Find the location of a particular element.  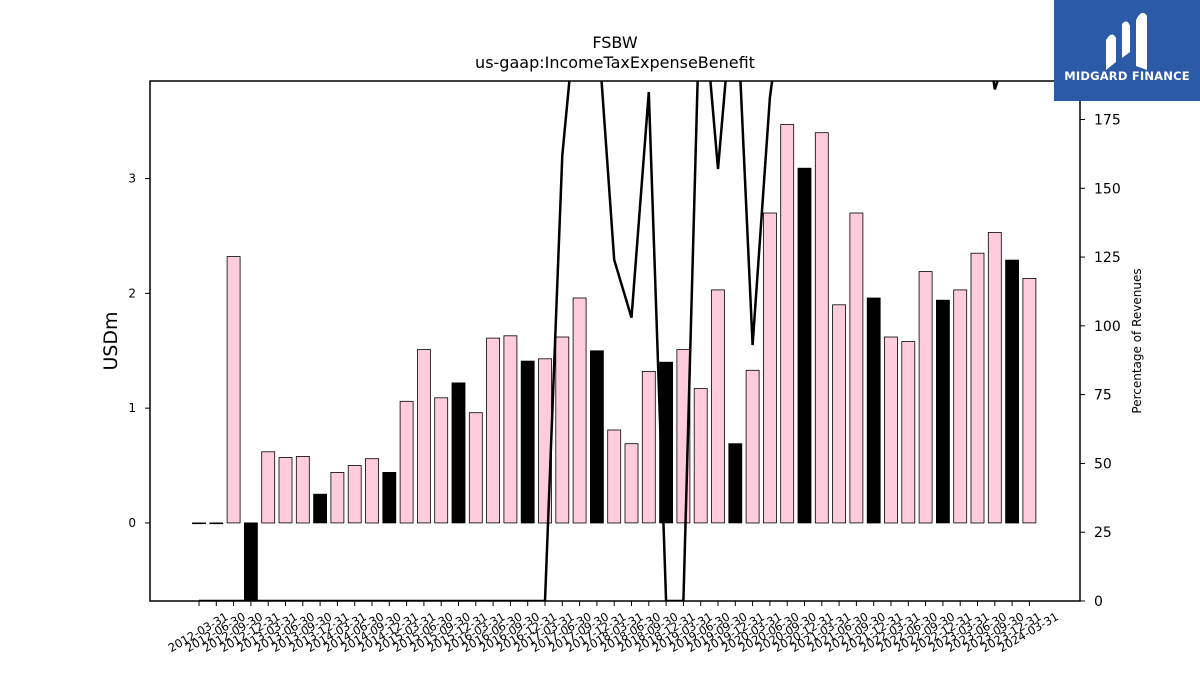

y-tick-label: 2 is located at coordinates (132, 293).